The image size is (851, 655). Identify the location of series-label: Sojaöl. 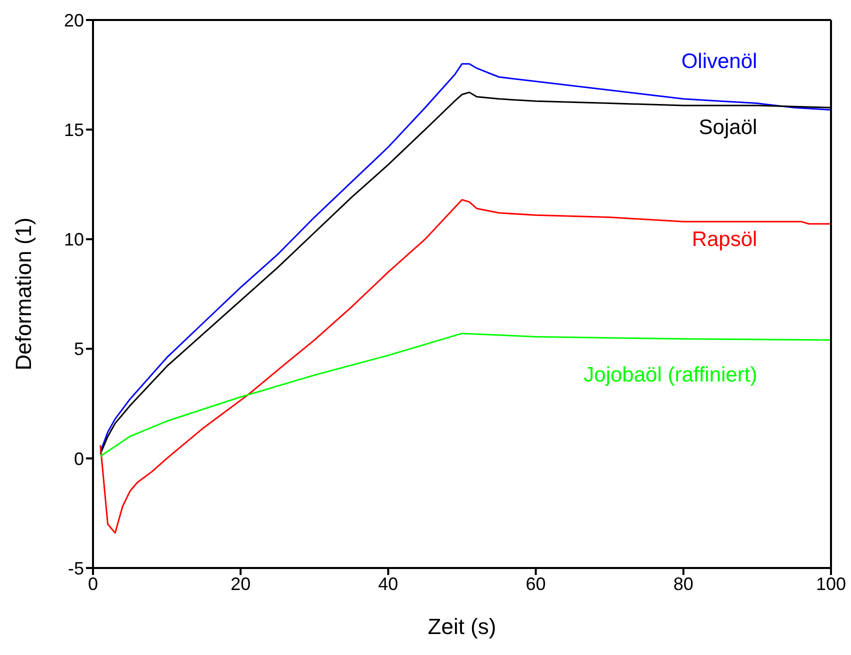
(728, 127).